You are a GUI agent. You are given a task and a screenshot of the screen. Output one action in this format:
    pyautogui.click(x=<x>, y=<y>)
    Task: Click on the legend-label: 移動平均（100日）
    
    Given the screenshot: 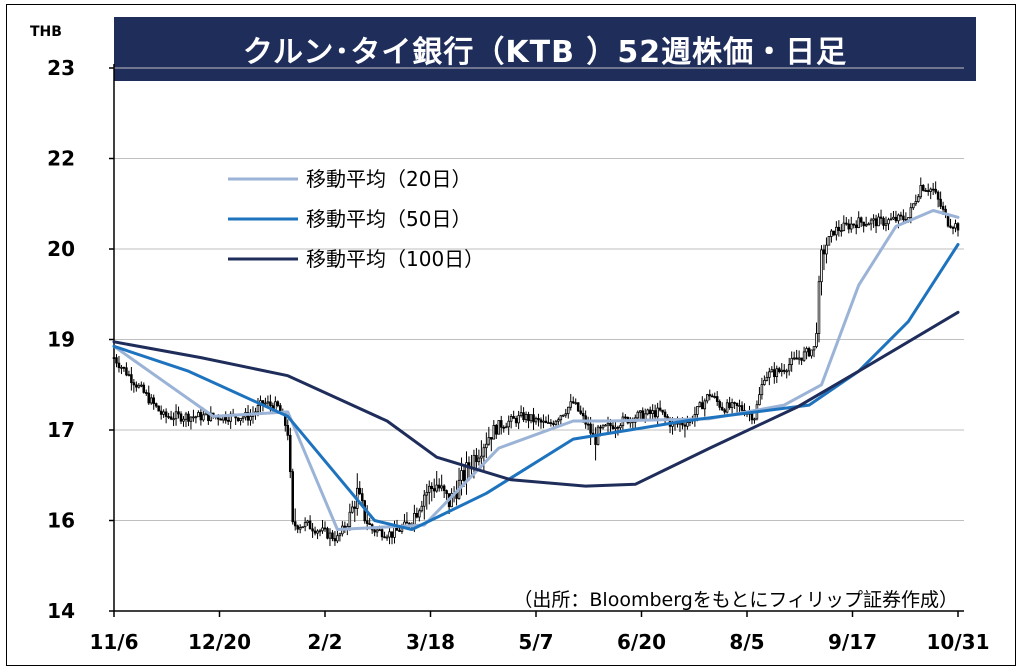 What is the action you would take?
    pyautogui.click(x=395, y=259)
    